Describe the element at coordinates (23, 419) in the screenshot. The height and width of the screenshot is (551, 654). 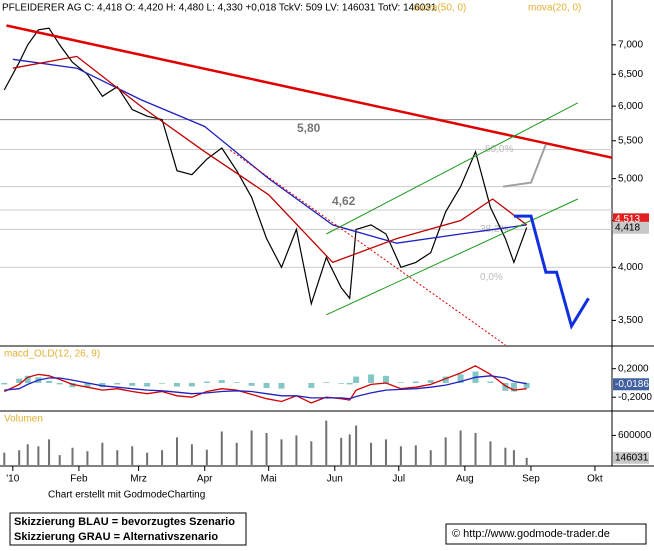
I see `panel-title: Volumen` at that location.